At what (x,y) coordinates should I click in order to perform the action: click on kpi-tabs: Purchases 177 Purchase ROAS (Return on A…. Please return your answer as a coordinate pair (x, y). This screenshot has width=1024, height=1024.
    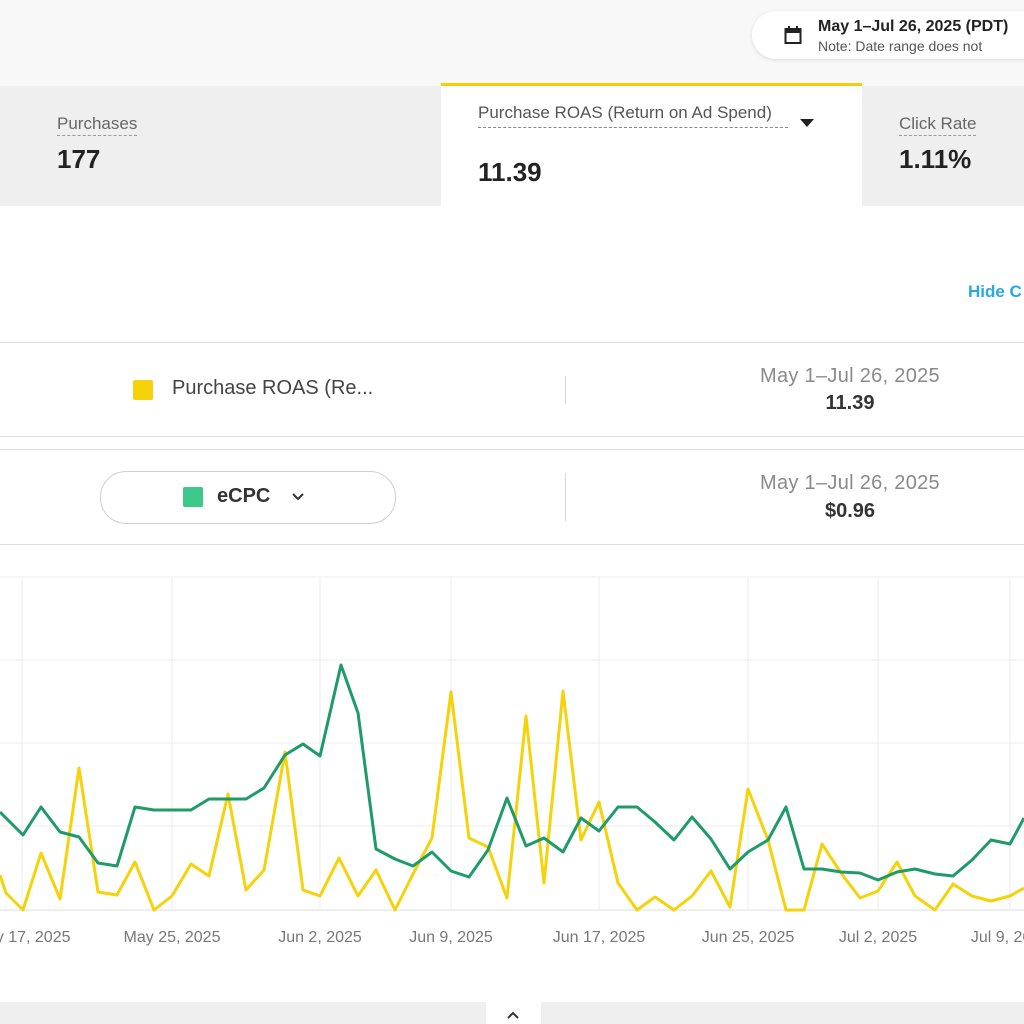
    Looking at the image, I should click on (512, 146).